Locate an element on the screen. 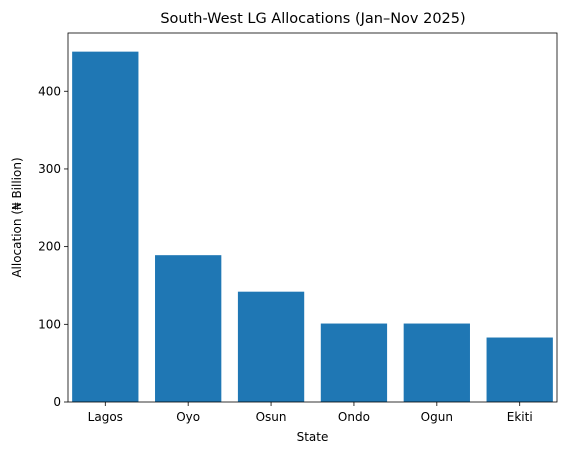  x-axis-label: State is located at coordinates (313, 437).